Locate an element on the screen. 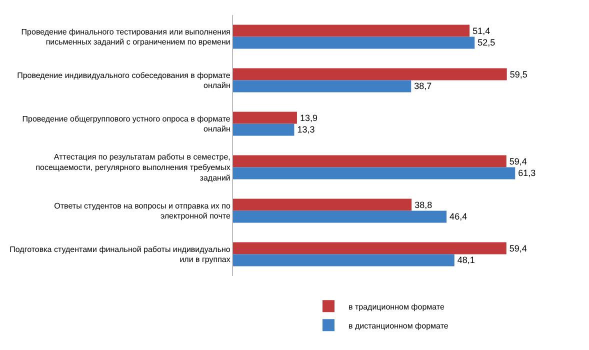  data-label: 13,3 is located at coordinates (306, 129).